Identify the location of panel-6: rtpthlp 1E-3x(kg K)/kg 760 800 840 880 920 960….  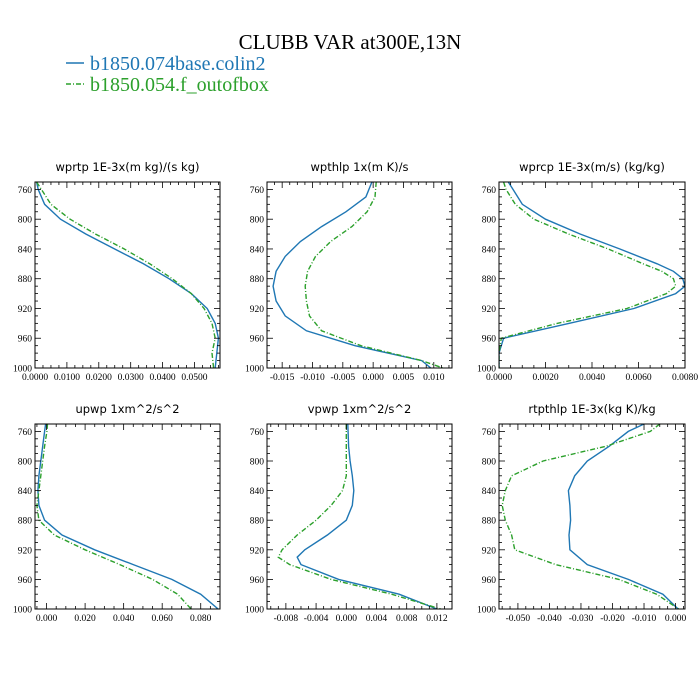
(581, 513).